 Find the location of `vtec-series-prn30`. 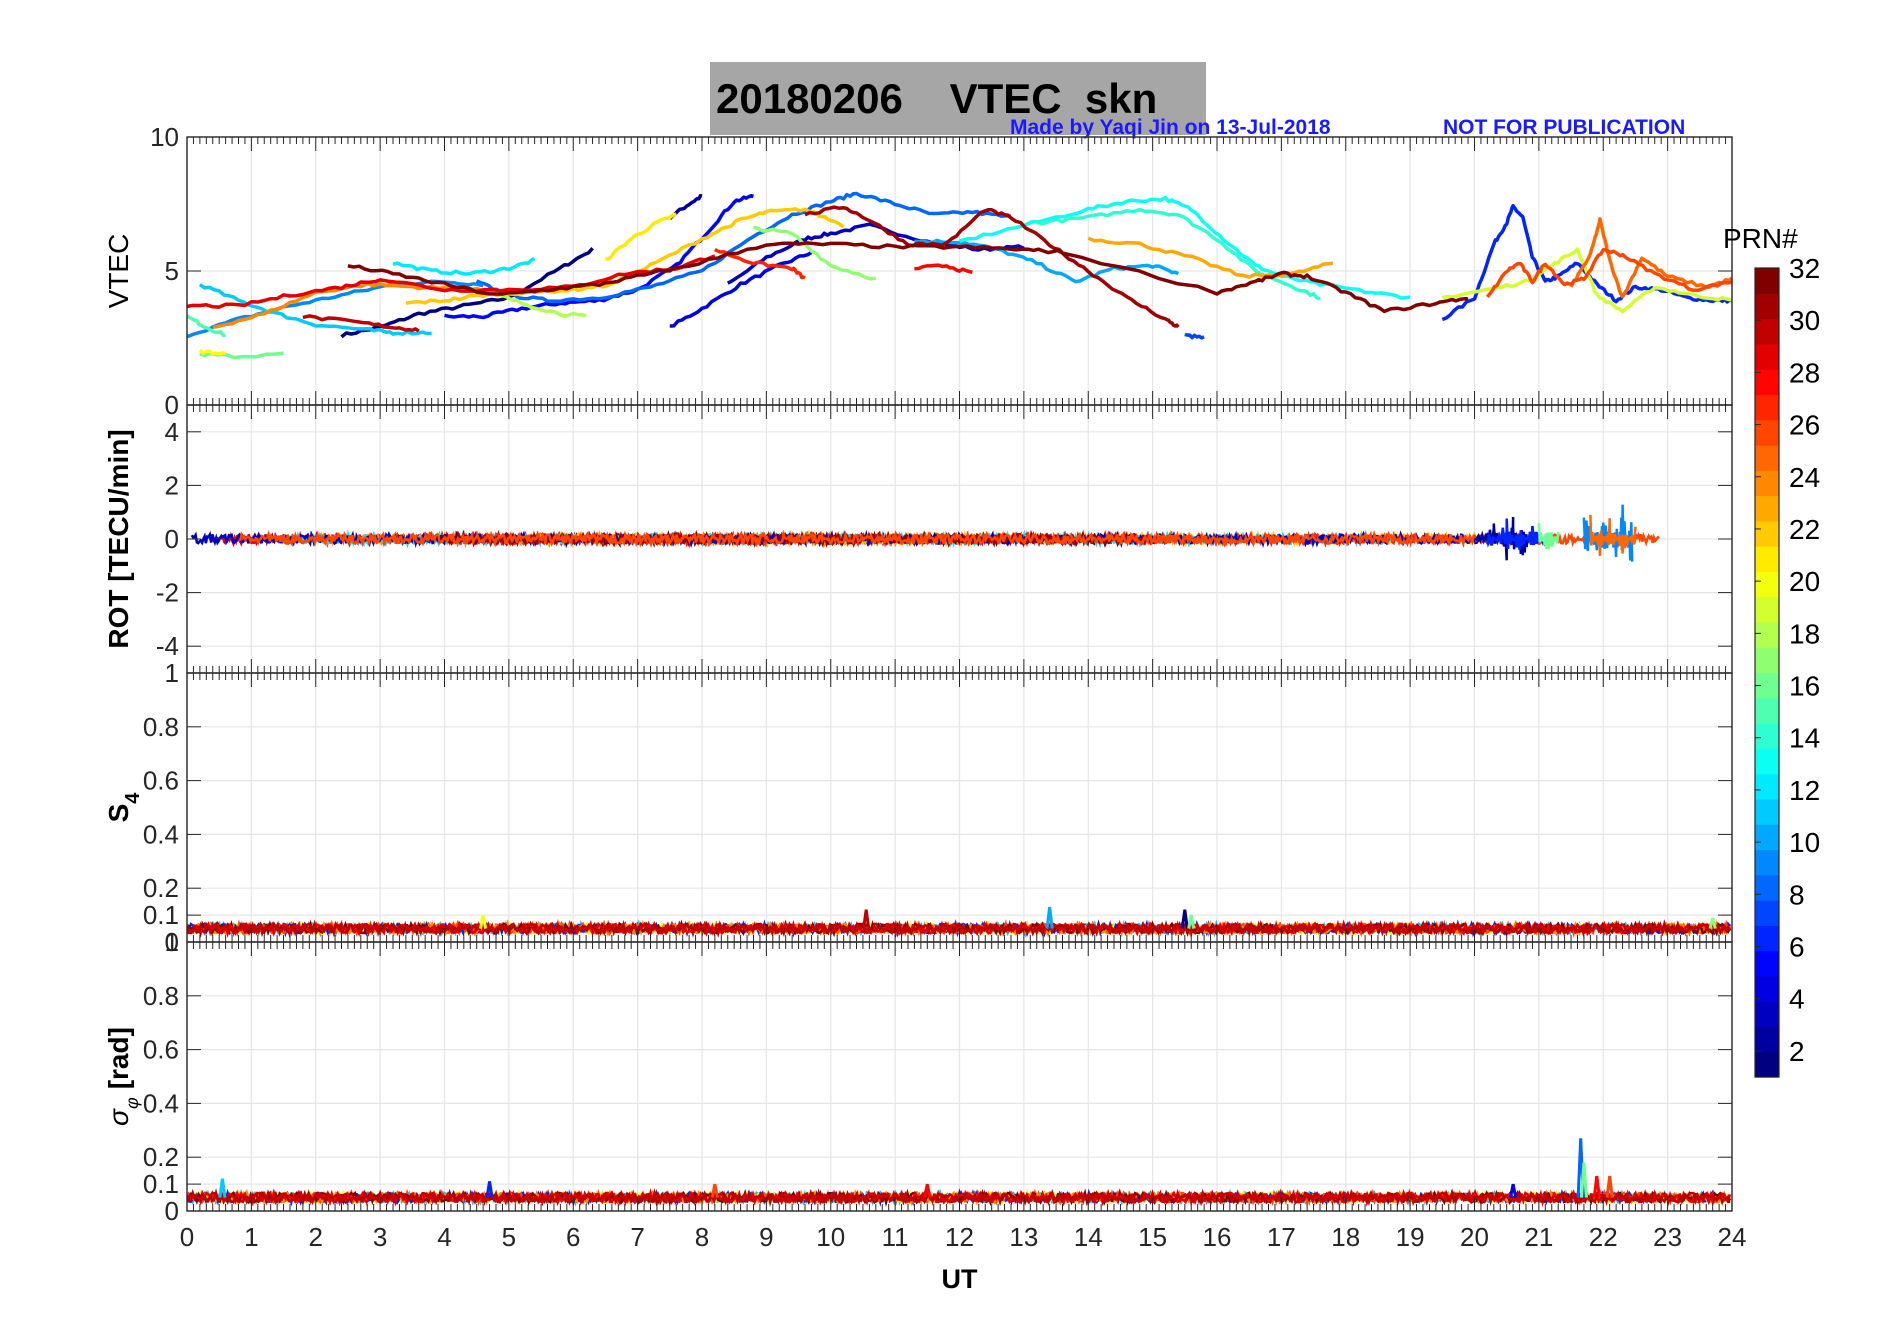

vtec-series-prn30 is located at coordinates (361, 323).